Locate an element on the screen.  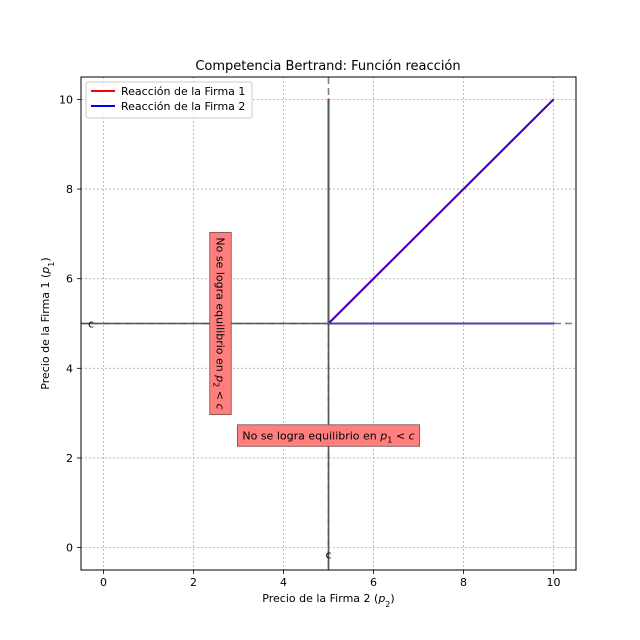
x-tick-label-0: 0 is located at coordinates (103, 582).